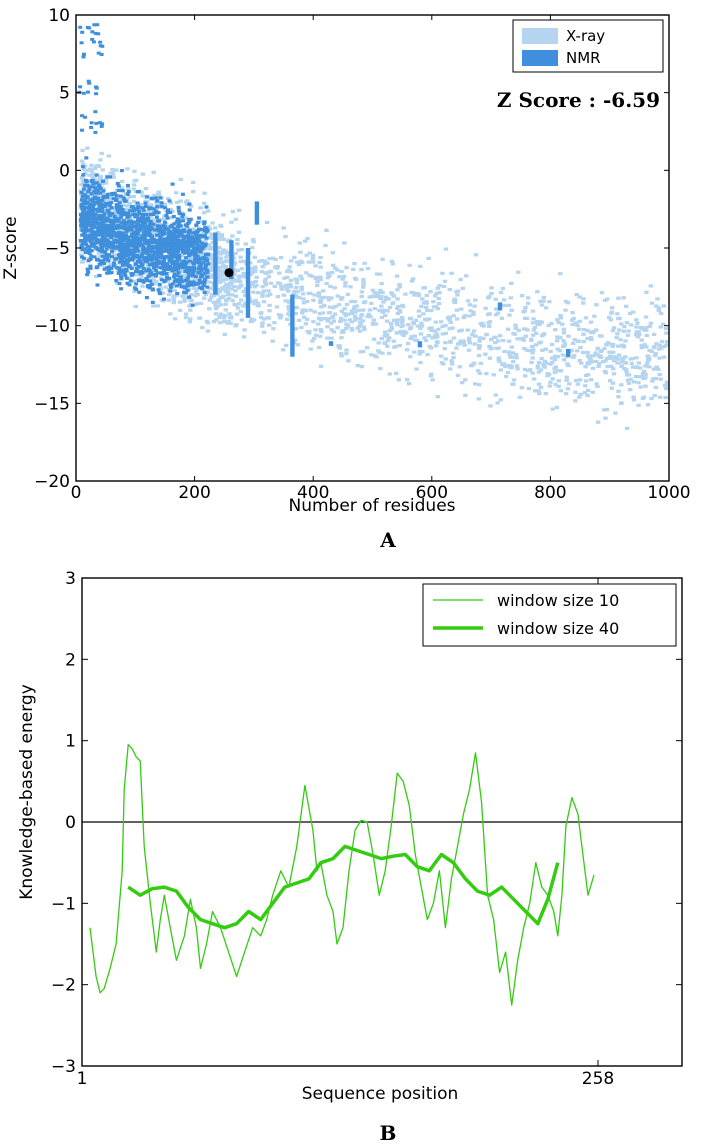  I want to click on nmr-streak, so click(215, 263).